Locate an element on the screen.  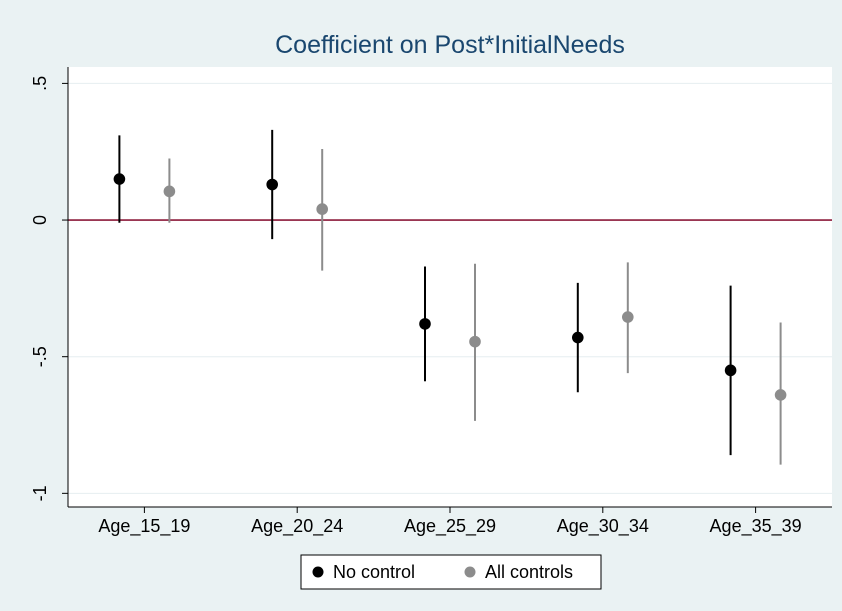
x-tick-label-3: Age_30_34 is located at coordinates (603, 526).